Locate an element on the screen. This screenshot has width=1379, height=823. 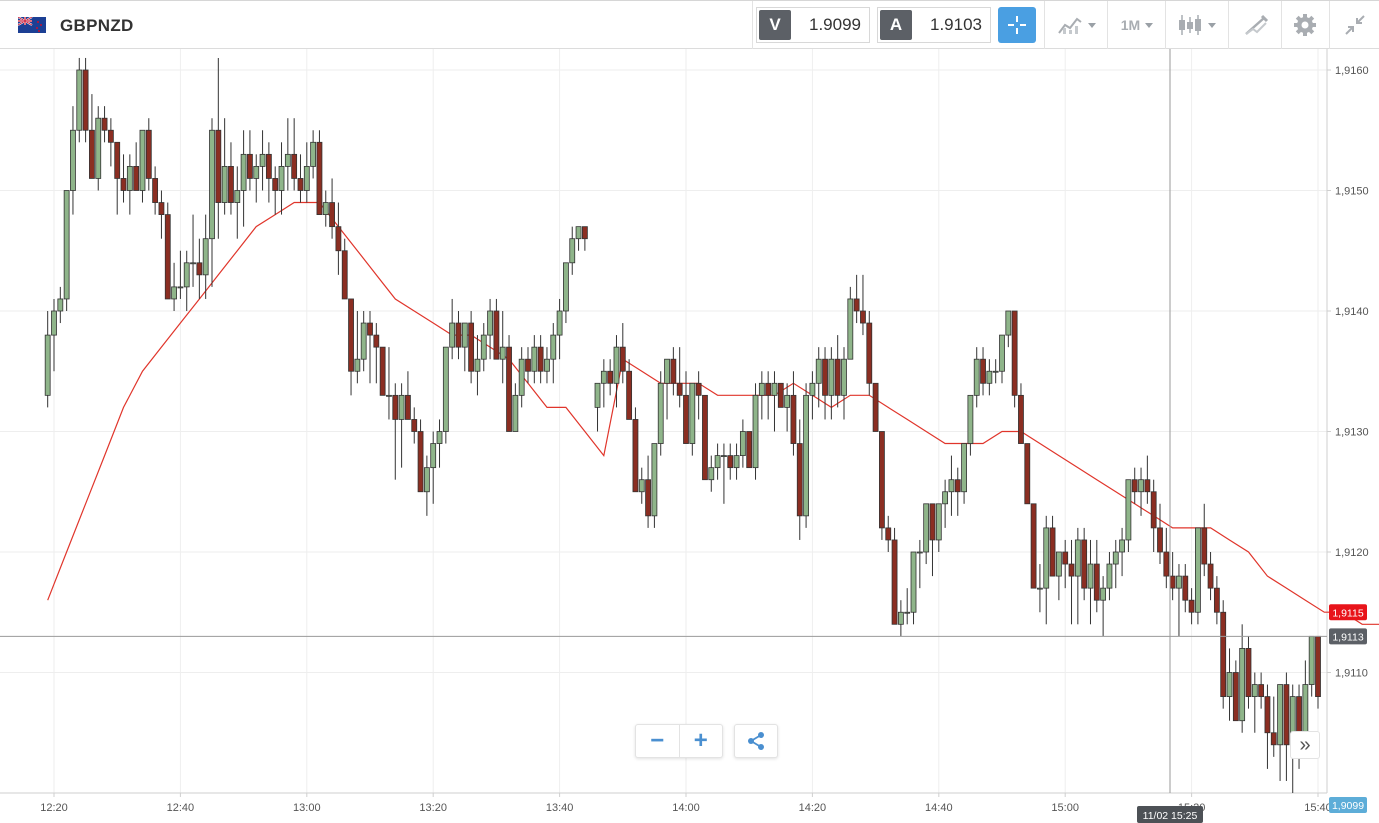
buy-price-button: A 1.9103 is located at coordinates (934, 25).